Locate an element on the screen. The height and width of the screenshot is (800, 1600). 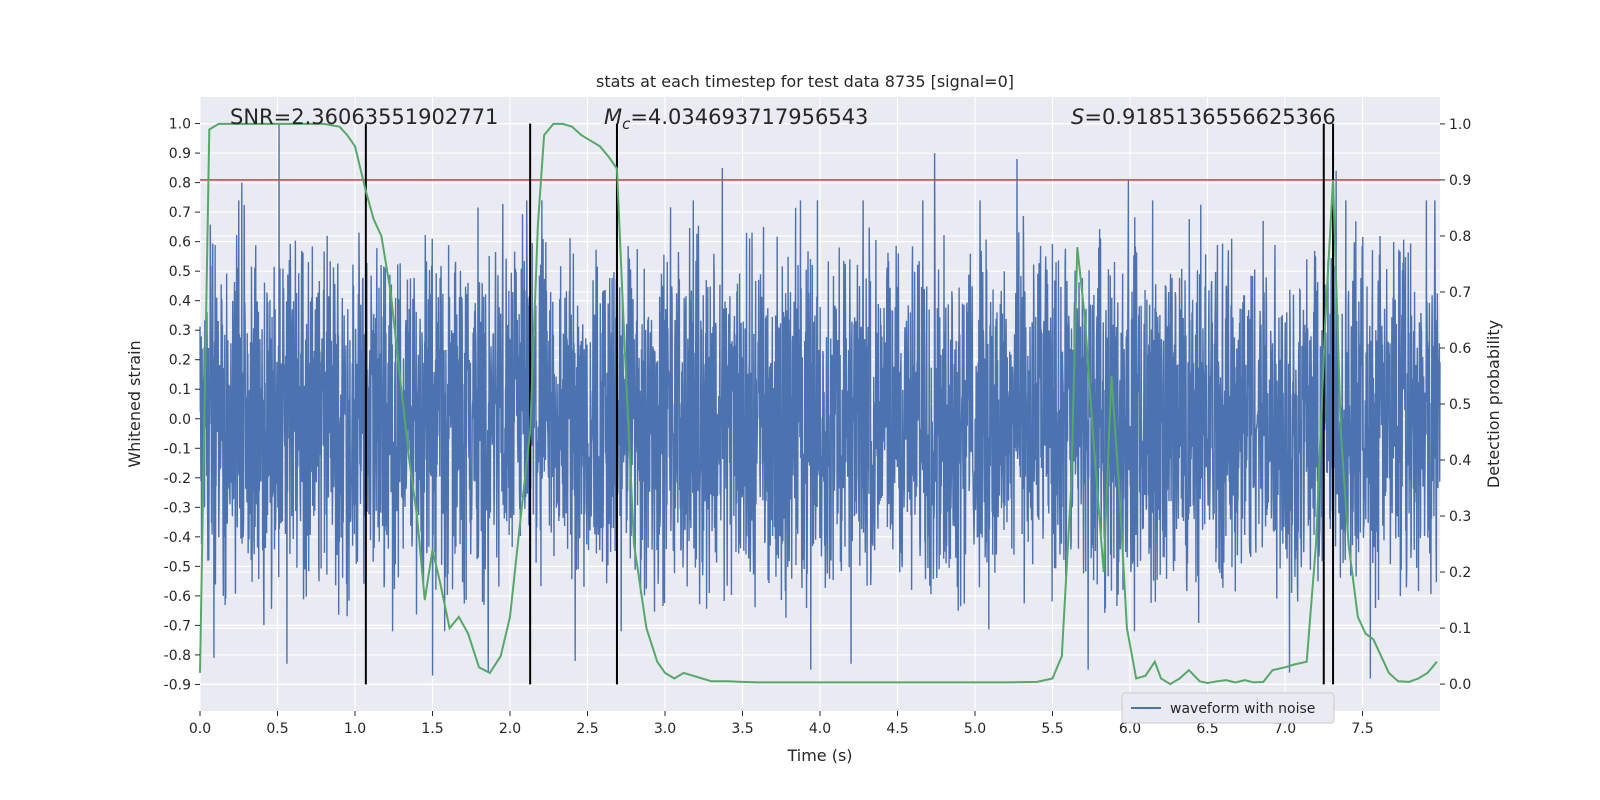
y-left-tick-label: -0.6 is located at coordinates (177, 597).